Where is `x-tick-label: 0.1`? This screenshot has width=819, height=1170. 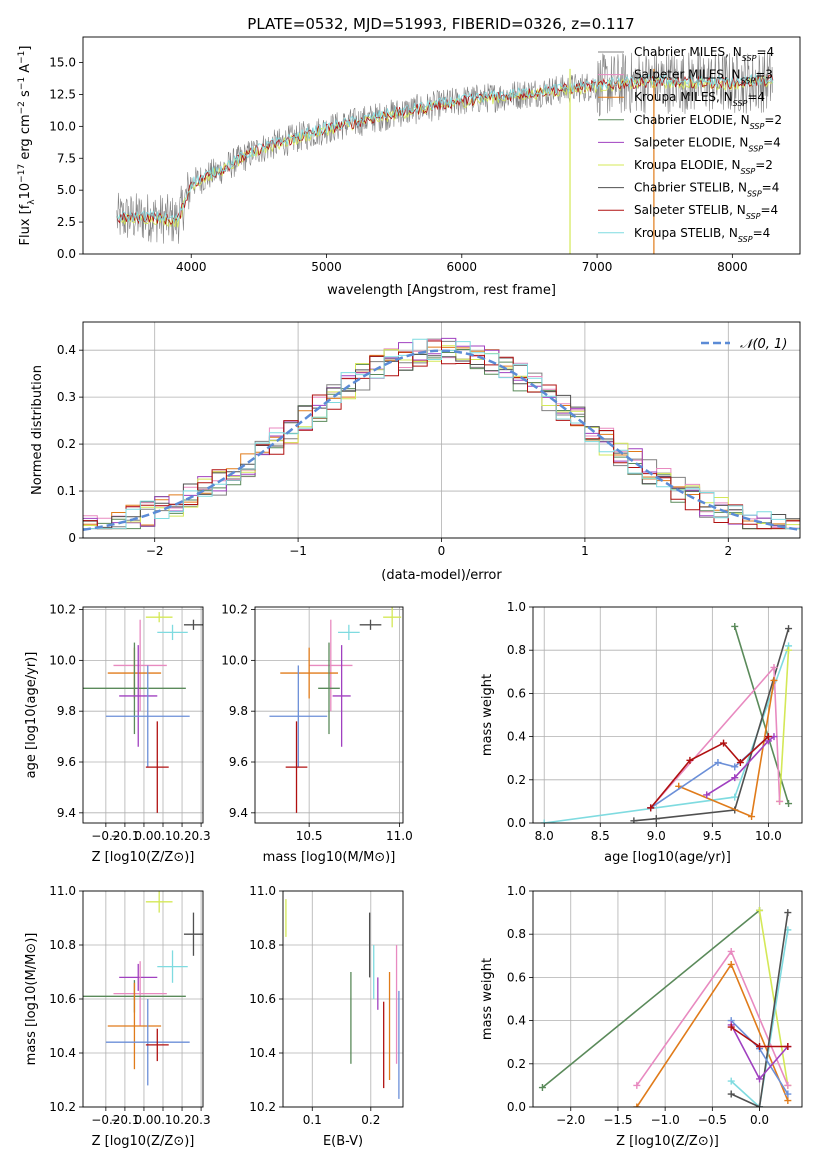
x-tick-label: 0.1 is located at coordinates (312, 1120).